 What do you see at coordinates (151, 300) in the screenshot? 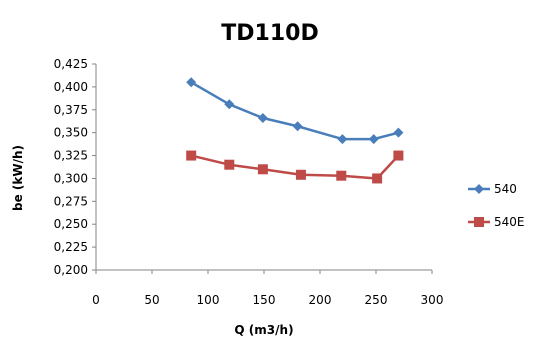
I see `x-tick-label: 50` at bounding box center [151, 300].